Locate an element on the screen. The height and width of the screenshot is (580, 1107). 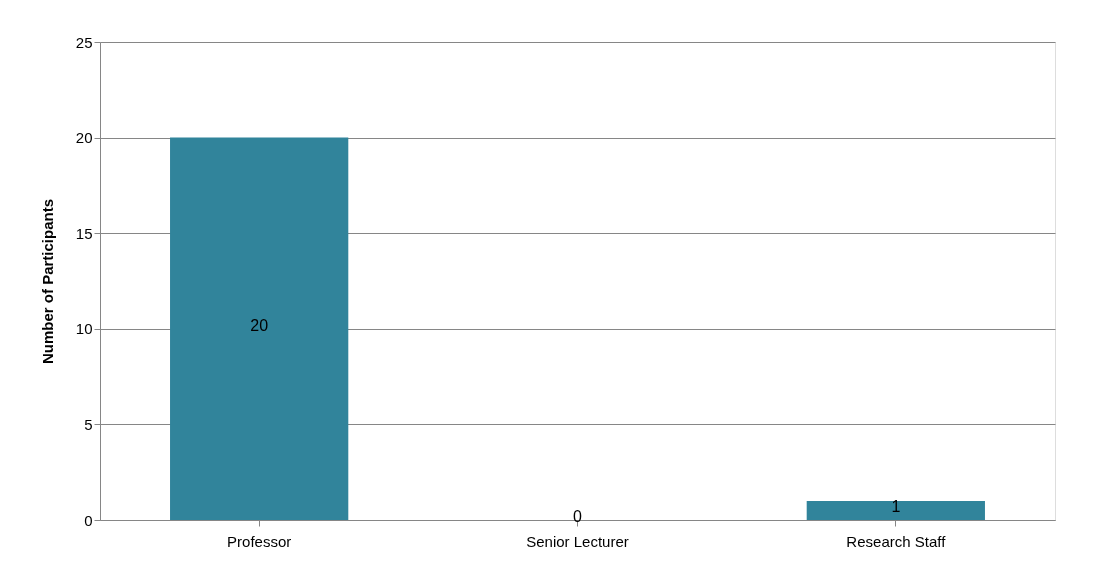
y-tick-label: 25 is located at coordinates (84, 42).